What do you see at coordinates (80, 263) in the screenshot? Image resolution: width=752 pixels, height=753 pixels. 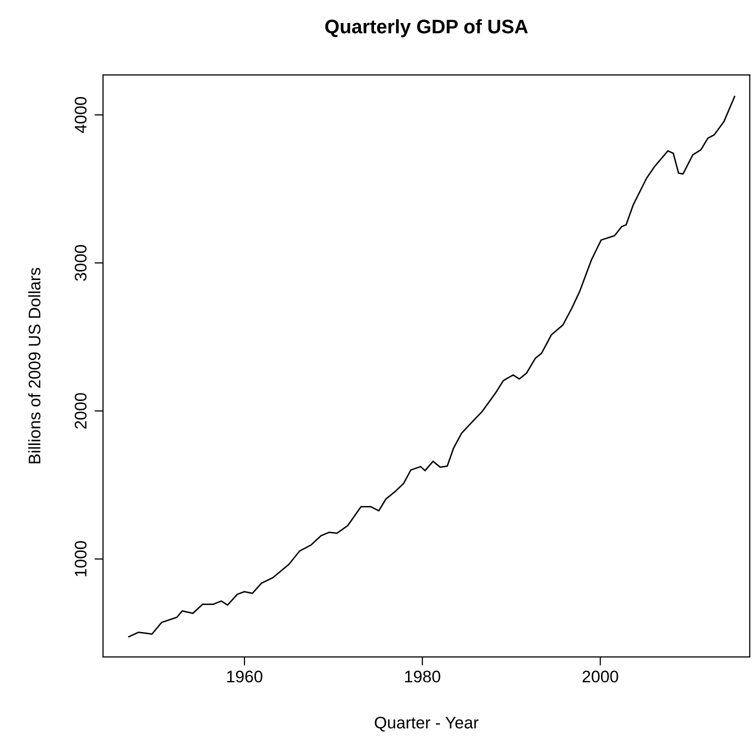 I see `y-tick-label: 3000` at bounding box center [80, 263].